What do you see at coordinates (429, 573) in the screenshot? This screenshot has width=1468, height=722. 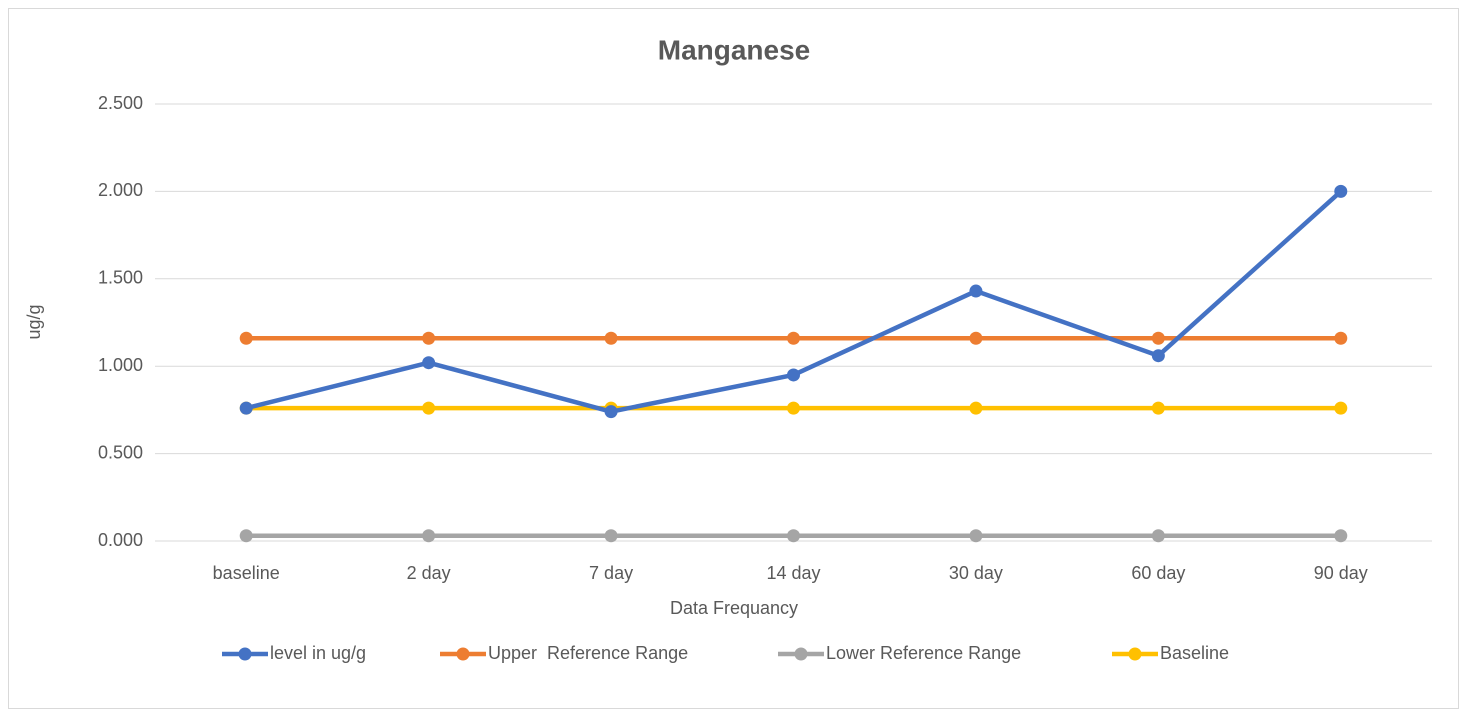 I see `x-tick-label: 2 day` at bounding box center [429, 573].